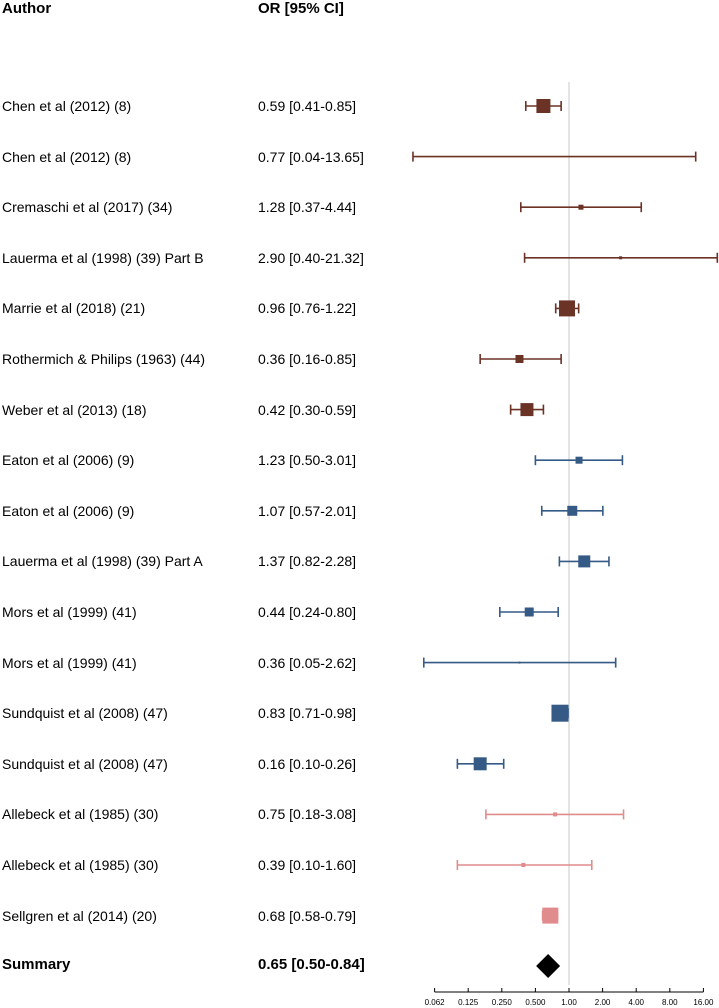  Describe the element at coordinates (307, 409) in the screenshot. I see `study-or-ci: 0.42 [0.30-0.59]` at that location.